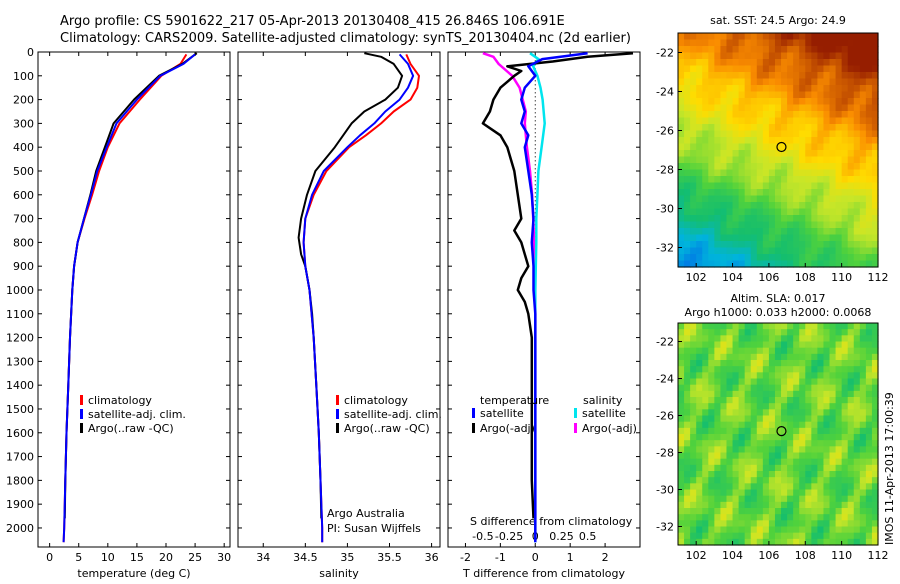 This screenshot has width=900, height=584. What do you see at coordinates (889, 468) in the screenshot?
I see `imos-timestamp-label: IMOS 11-Apr-2013 17:00:39` at bounding box center [889, 468].